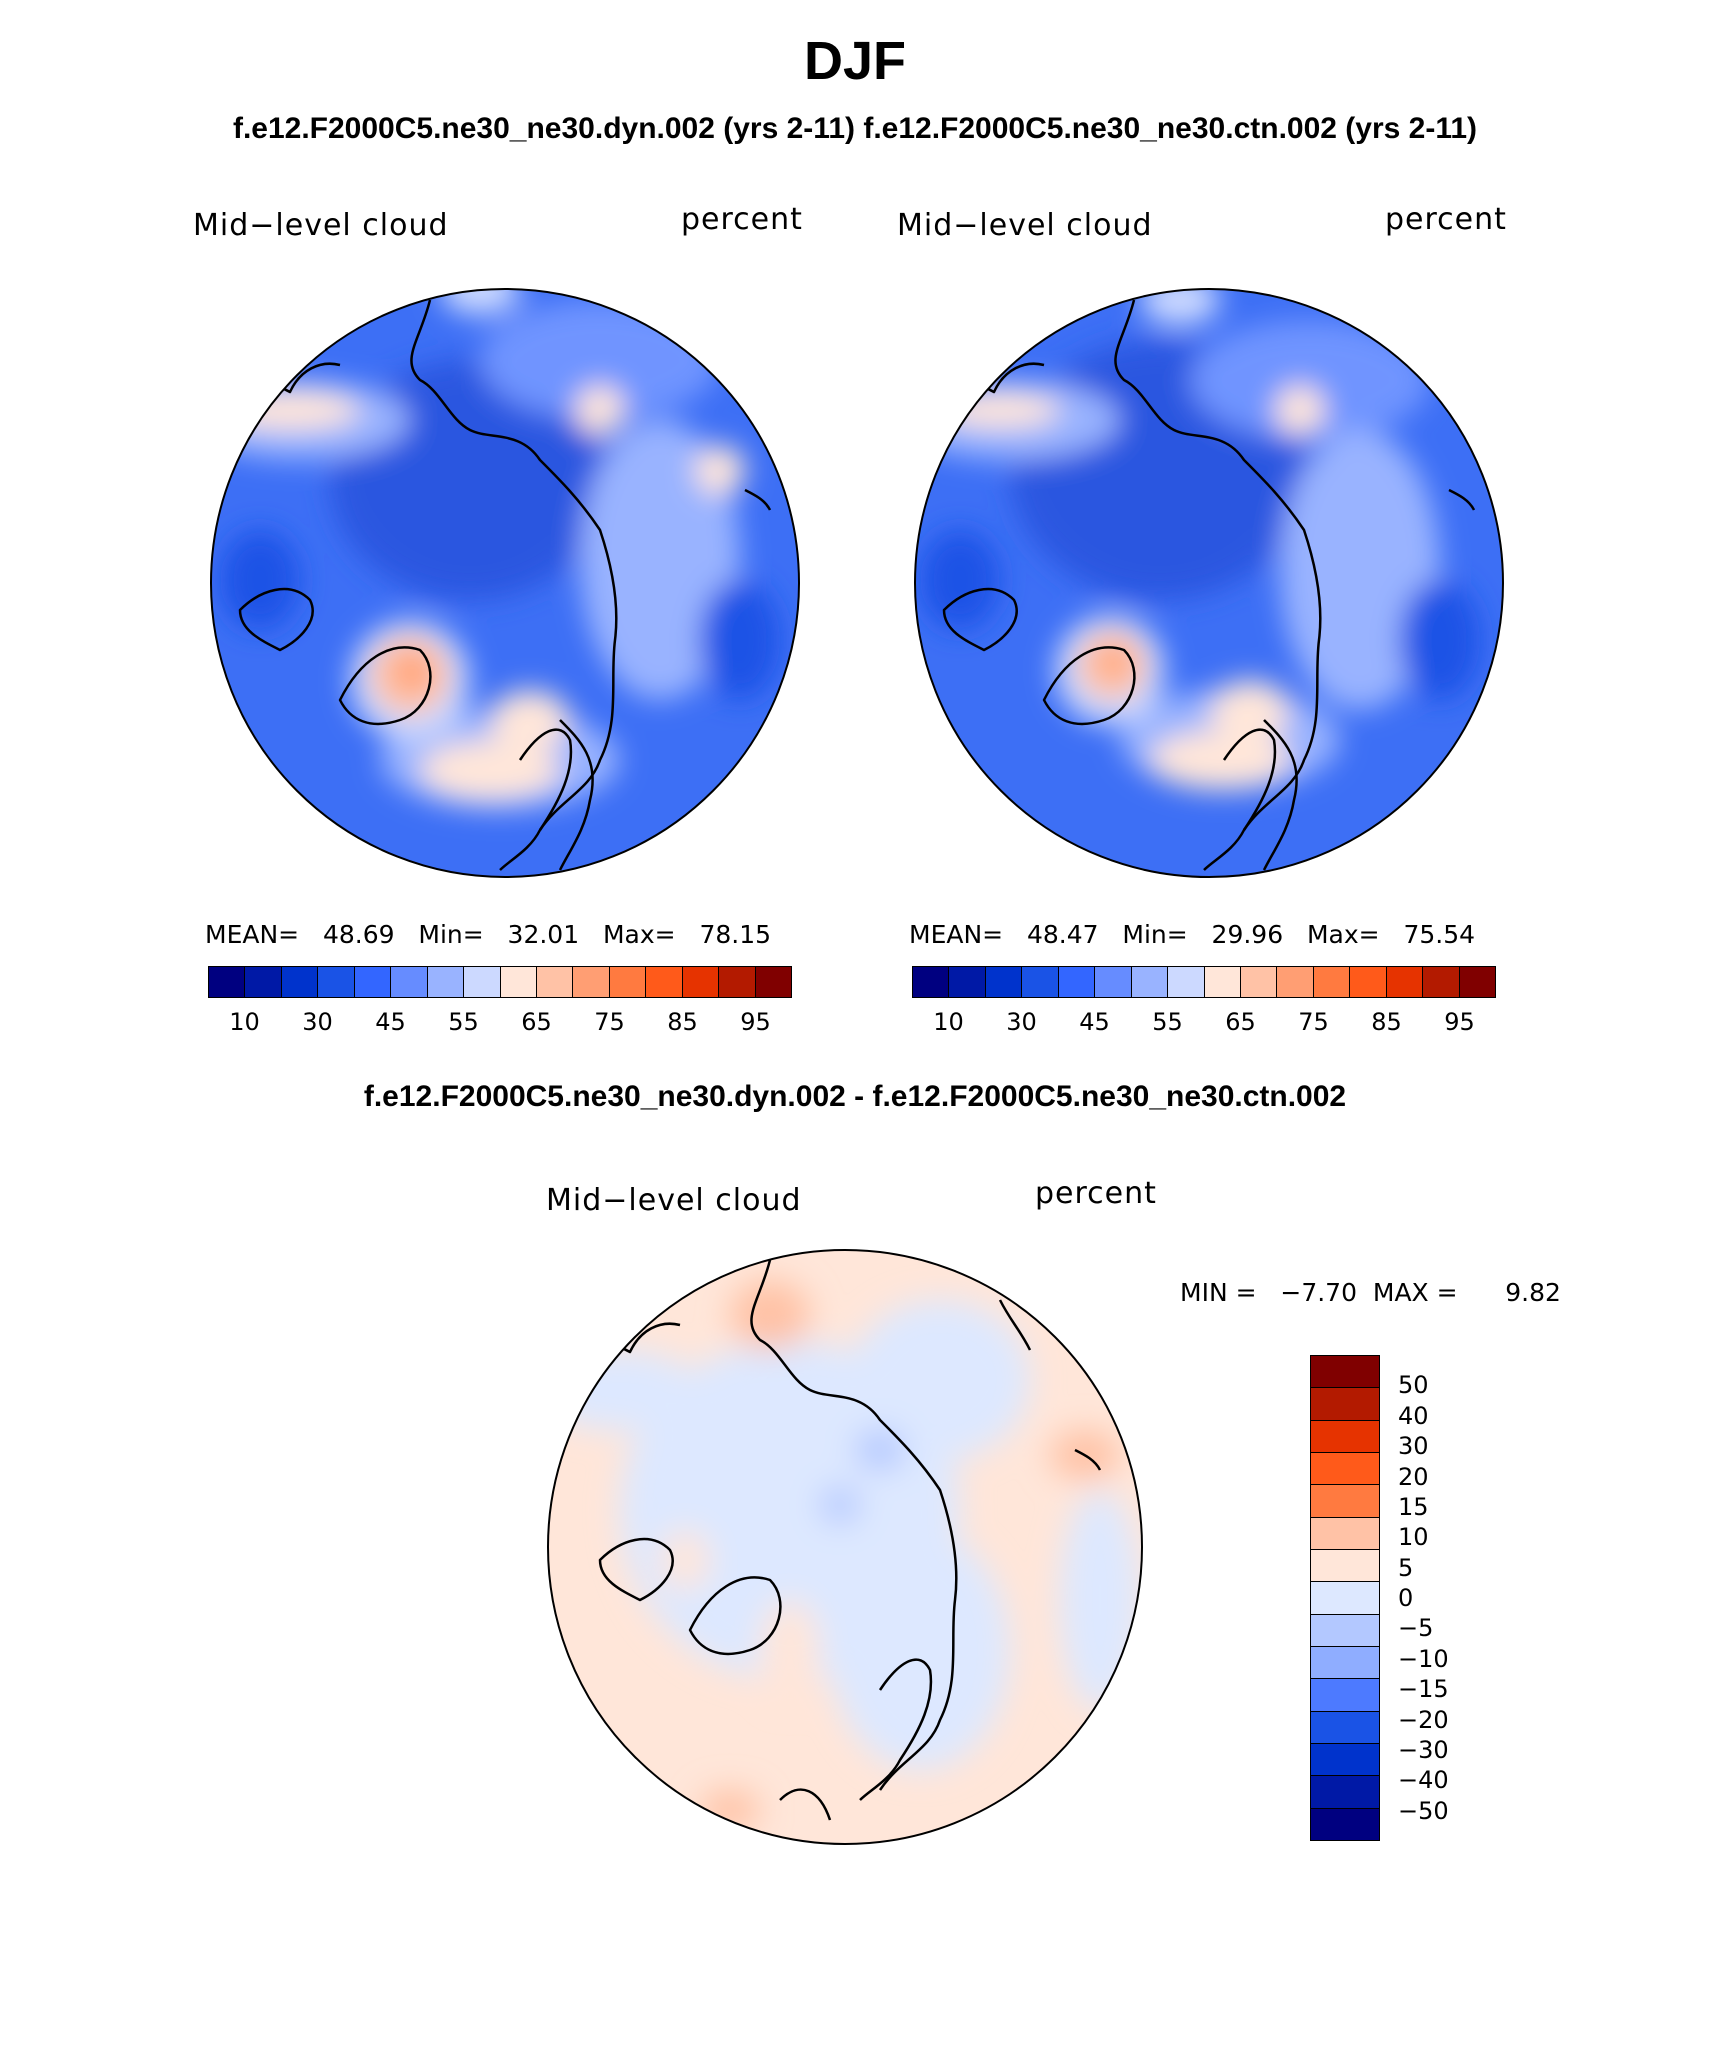  I want to click on colorbar-tick-label: −30, so click(1423, 1749).